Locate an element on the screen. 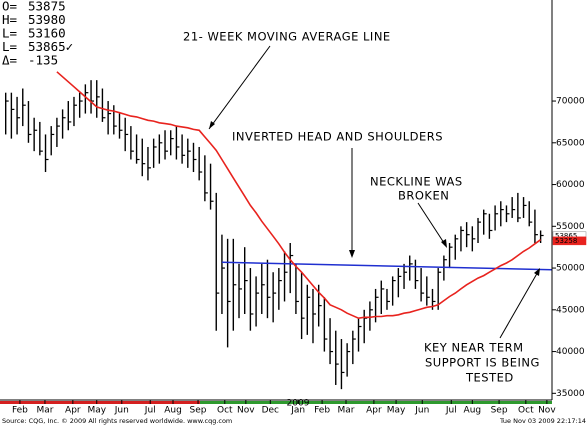  annotation: TESTED is located at coordinates (489, 378).